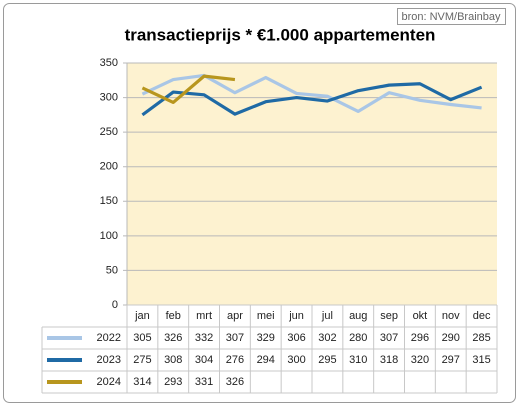  What do you see at coordinates (327, 316) in the screenshot?
I see `x-tick-label: jul` at bounding box center [327, 316].